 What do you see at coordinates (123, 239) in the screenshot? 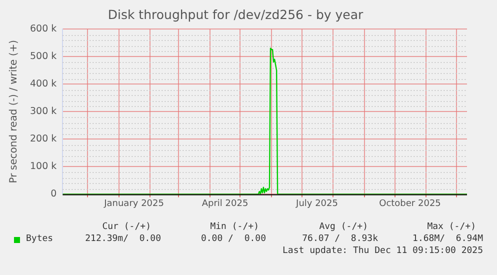
I see `text: 212.39m/ 0.00` at bounding box center [123, 239].